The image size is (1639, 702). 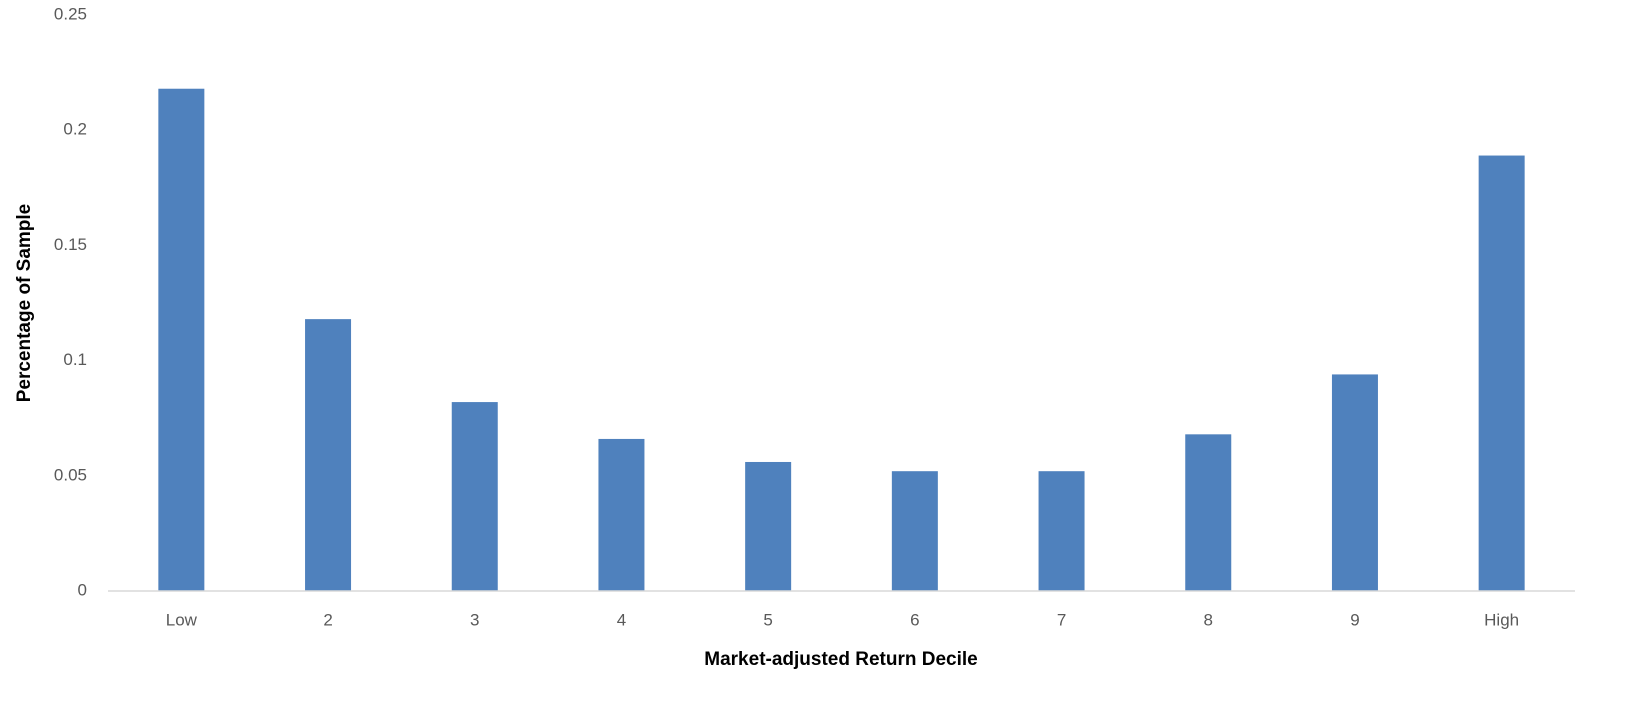 What do you see at coordinates (70, 13) in the screenshot?
I see `y-tick-label: 0.25` at bounding box center [70, 13].